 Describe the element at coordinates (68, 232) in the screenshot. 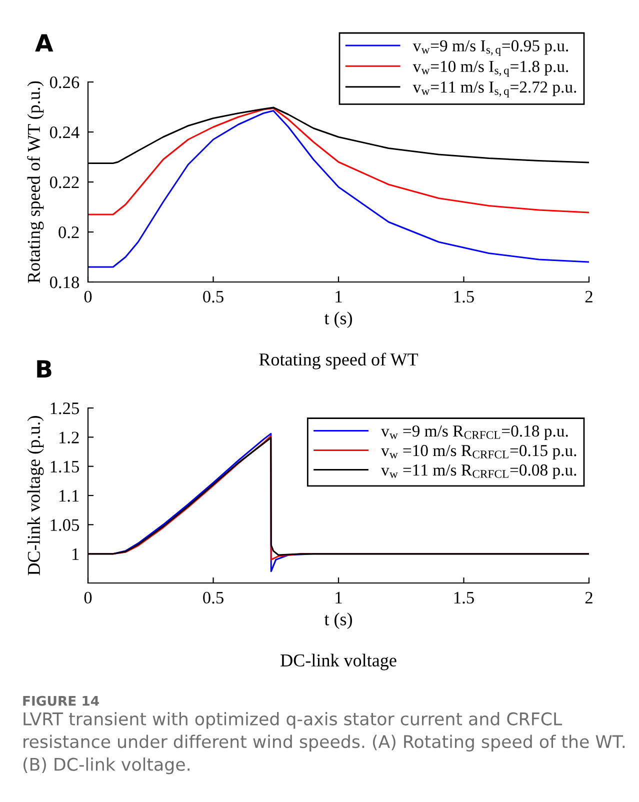

I see `y-tick-label: 0.2` at that location.